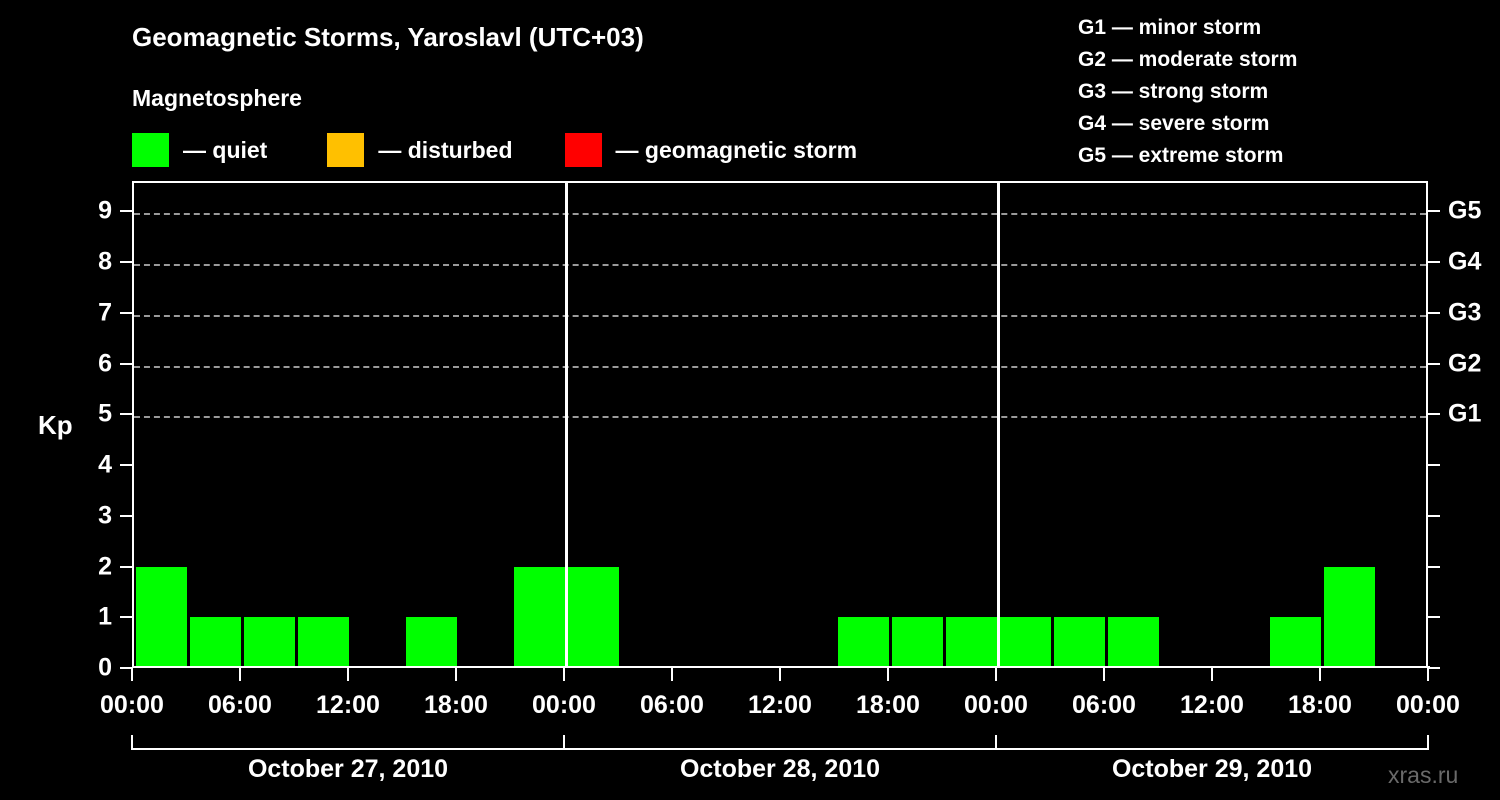 This screenshot has width=1500, height=800. What do you see at coordinates (388, 37) in the screenshot?
I see `page-title: Geomagnetic Storms, Yaroslavl (UTC+03)` at bounding box center [388, 37].